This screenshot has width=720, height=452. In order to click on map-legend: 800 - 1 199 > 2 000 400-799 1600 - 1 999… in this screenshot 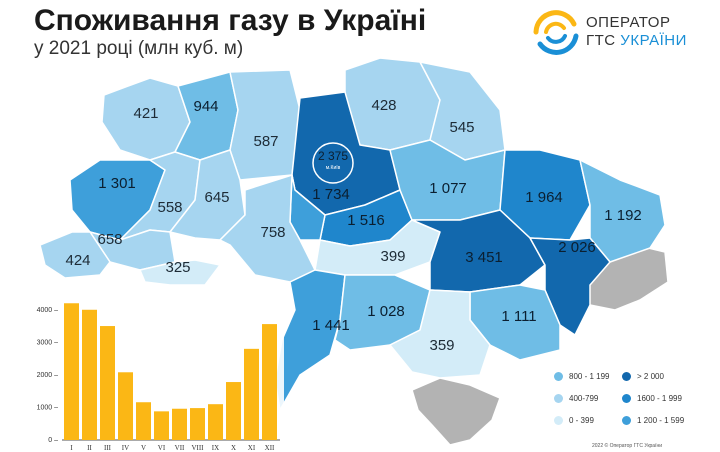, I will do `click(630, 401)`.